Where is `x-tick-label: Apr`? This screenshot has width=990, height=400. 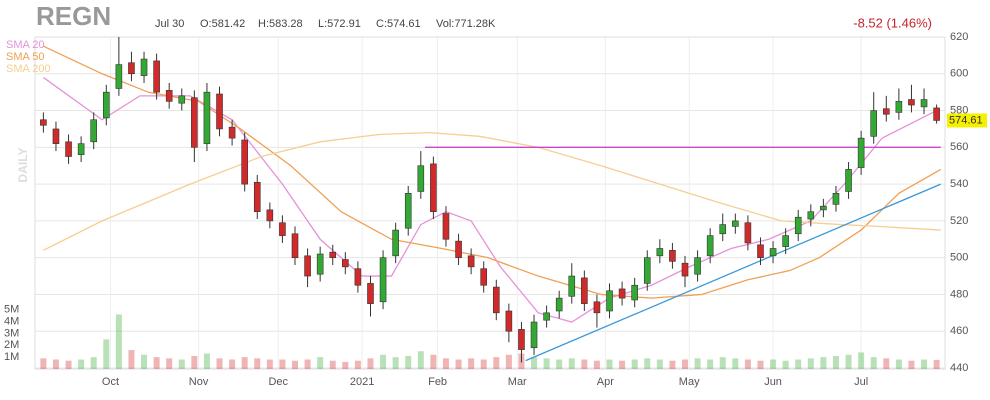
x-tick-label: Apr is located at coordinates (605, 382).